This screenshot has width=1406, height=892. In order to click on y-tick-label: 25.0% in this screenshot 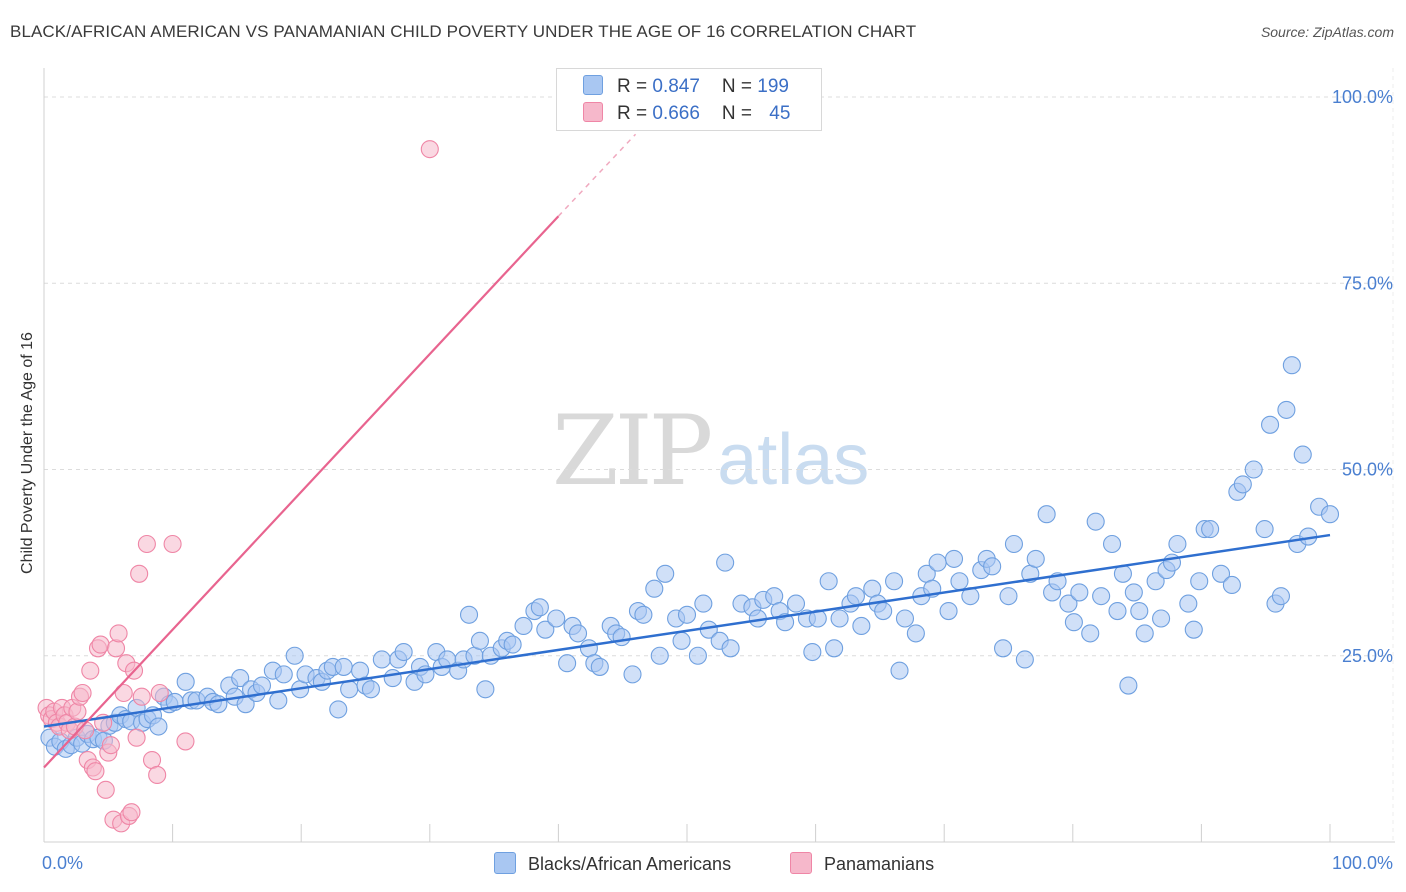, I will do `click(1367, 656)`.